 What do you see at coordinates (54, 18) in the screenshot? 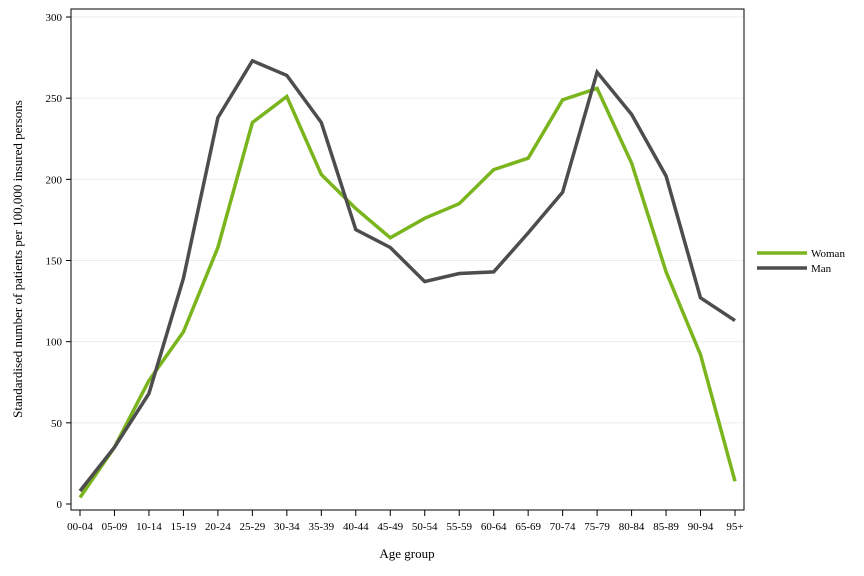
I see `y-tick-label: 300` at bounding box center [54, 18].